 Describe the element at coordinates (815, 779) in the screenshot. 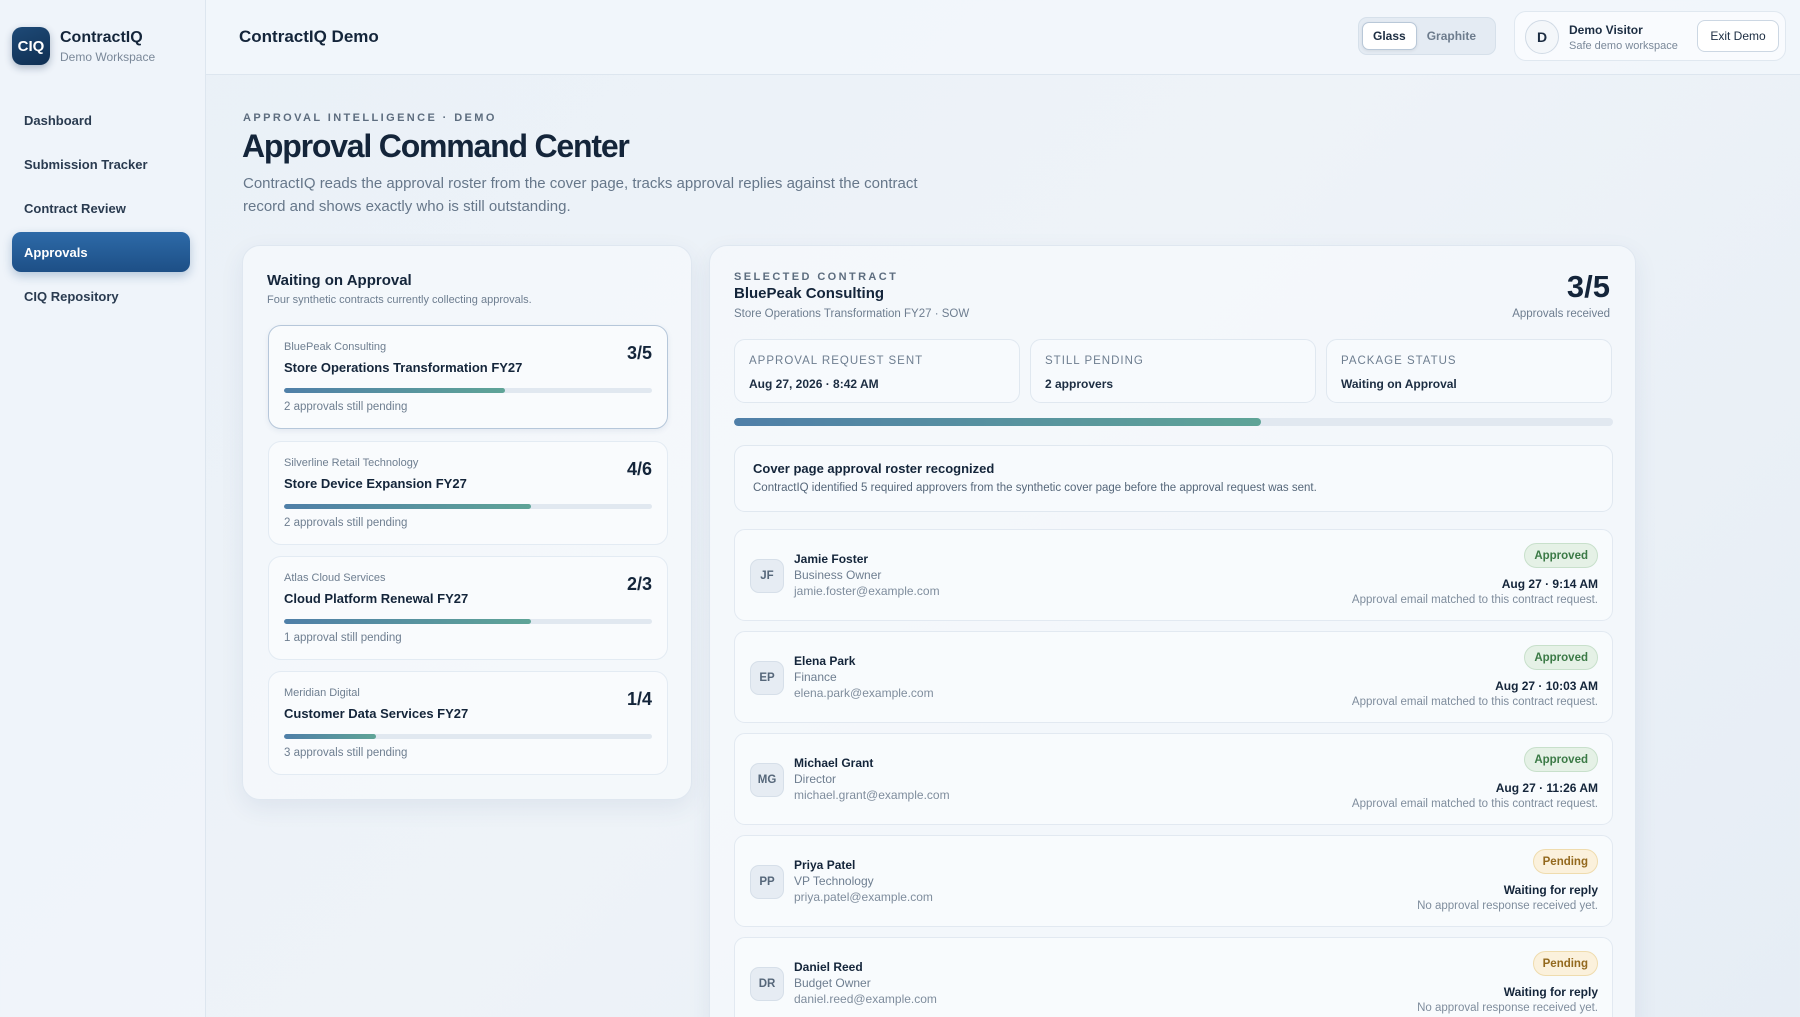

I see `approver-role: Director` at that location.